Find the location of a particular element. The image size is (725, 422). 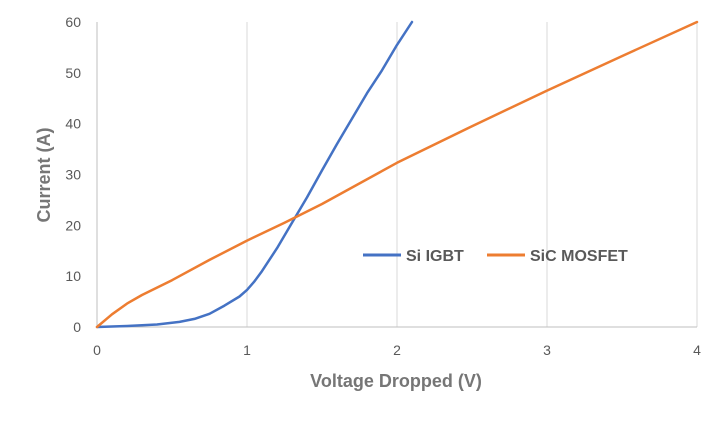

legend: Si IGBT SiC MOSFET is located at coordinates (495, 256).